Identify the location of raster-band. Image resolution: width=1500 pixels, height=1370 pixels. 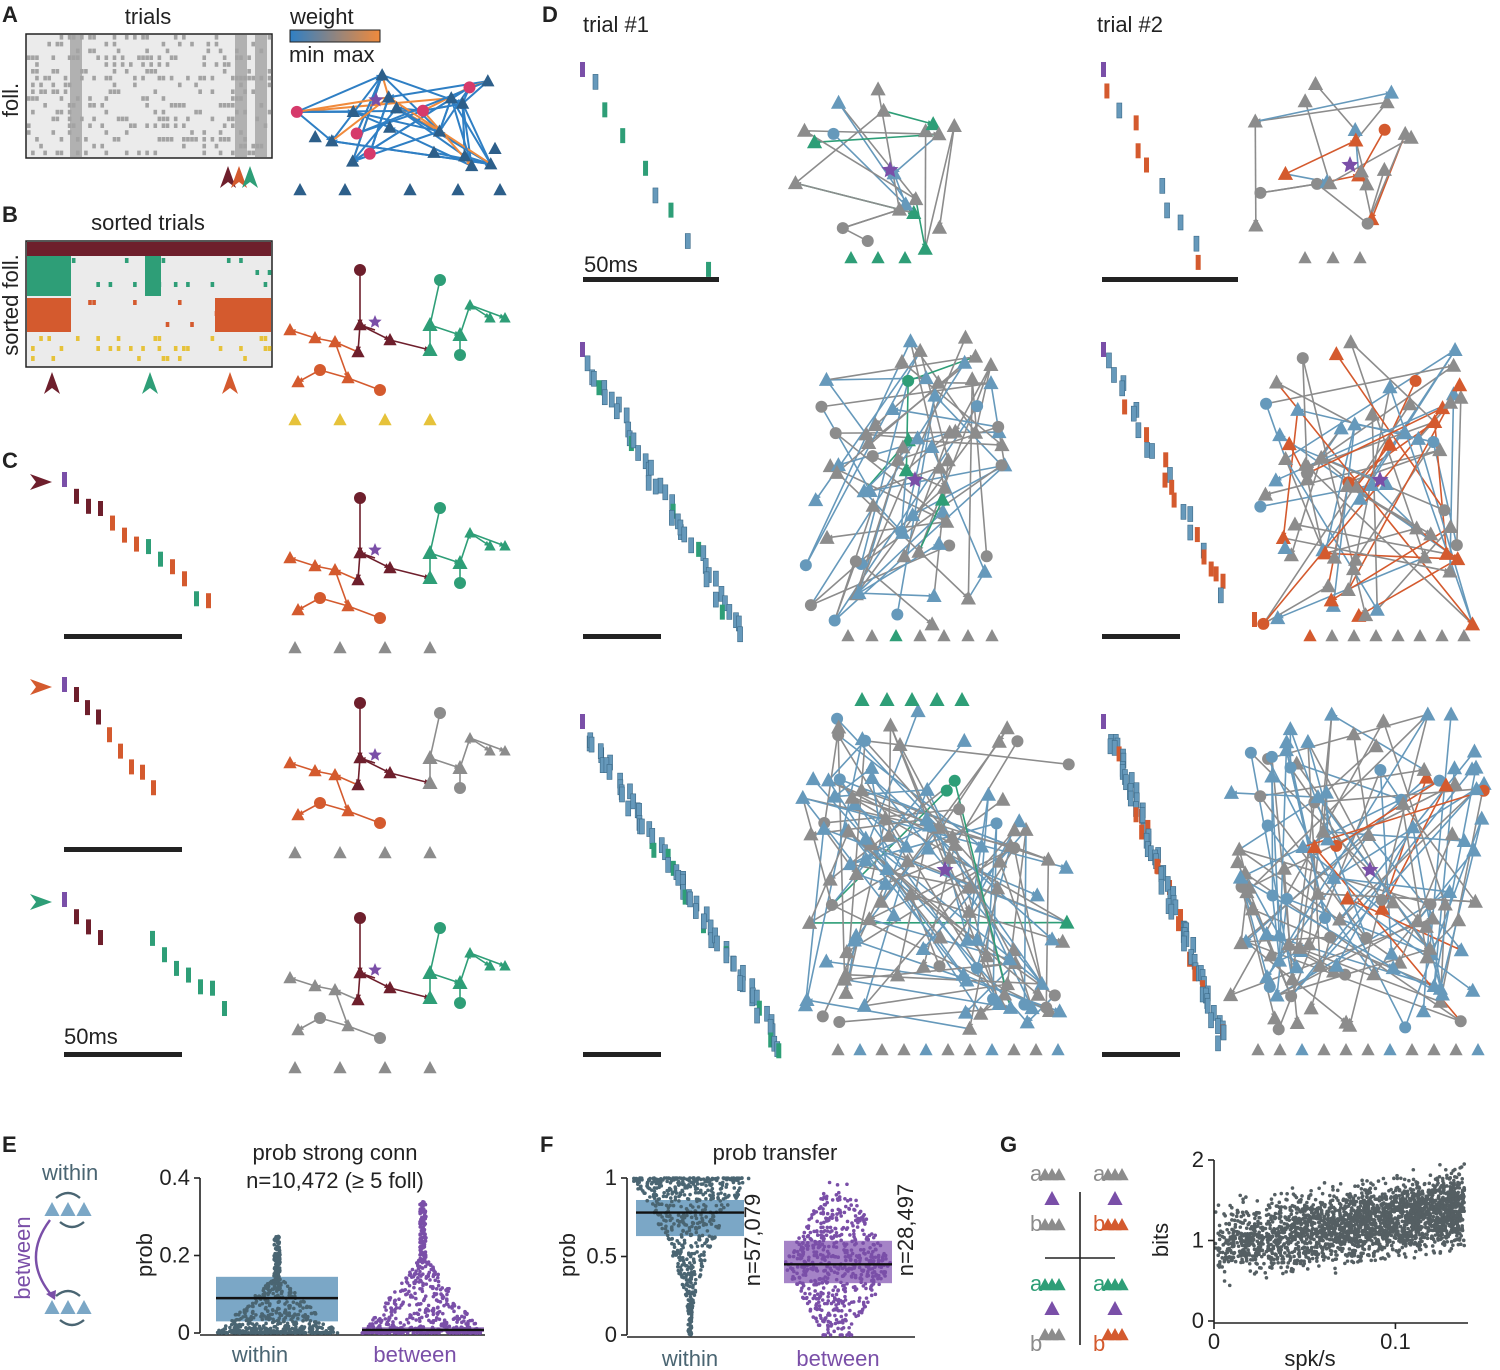
(49, 315).